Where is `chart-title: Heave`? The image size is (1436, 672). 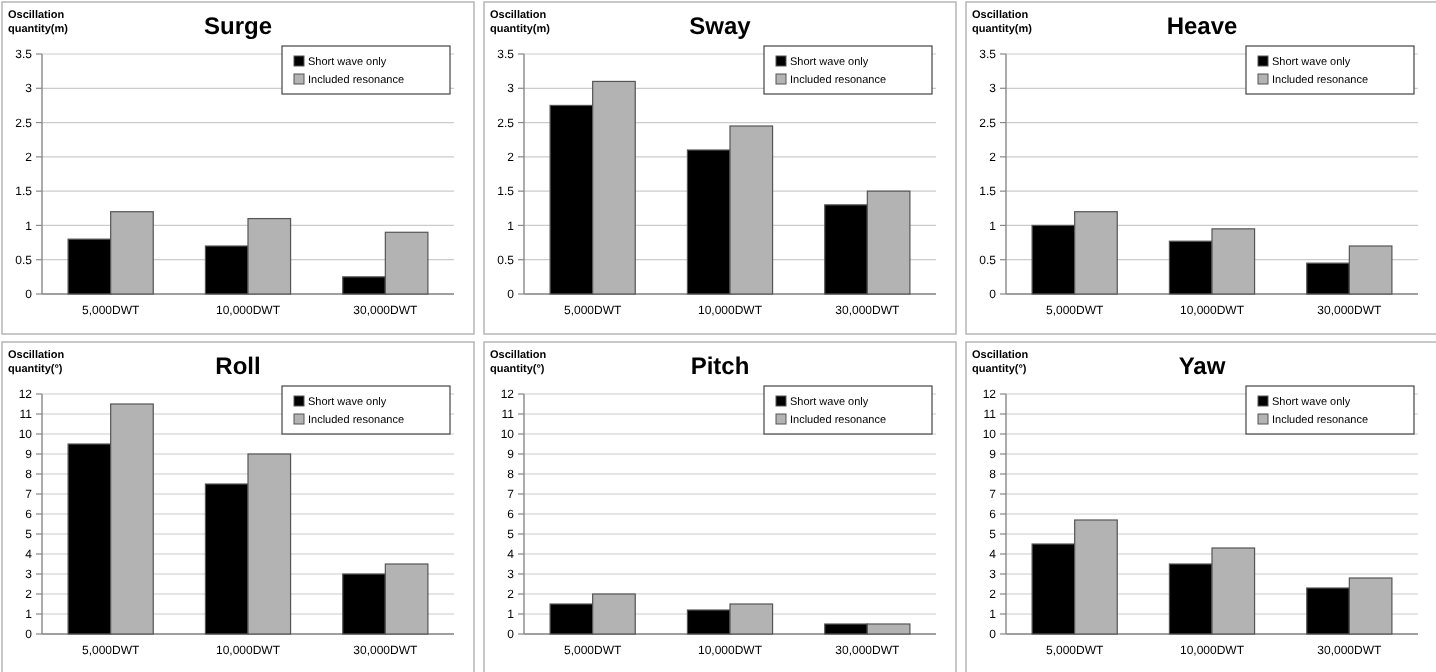
chart-title: Heave is located at coordinates (1202, 26).